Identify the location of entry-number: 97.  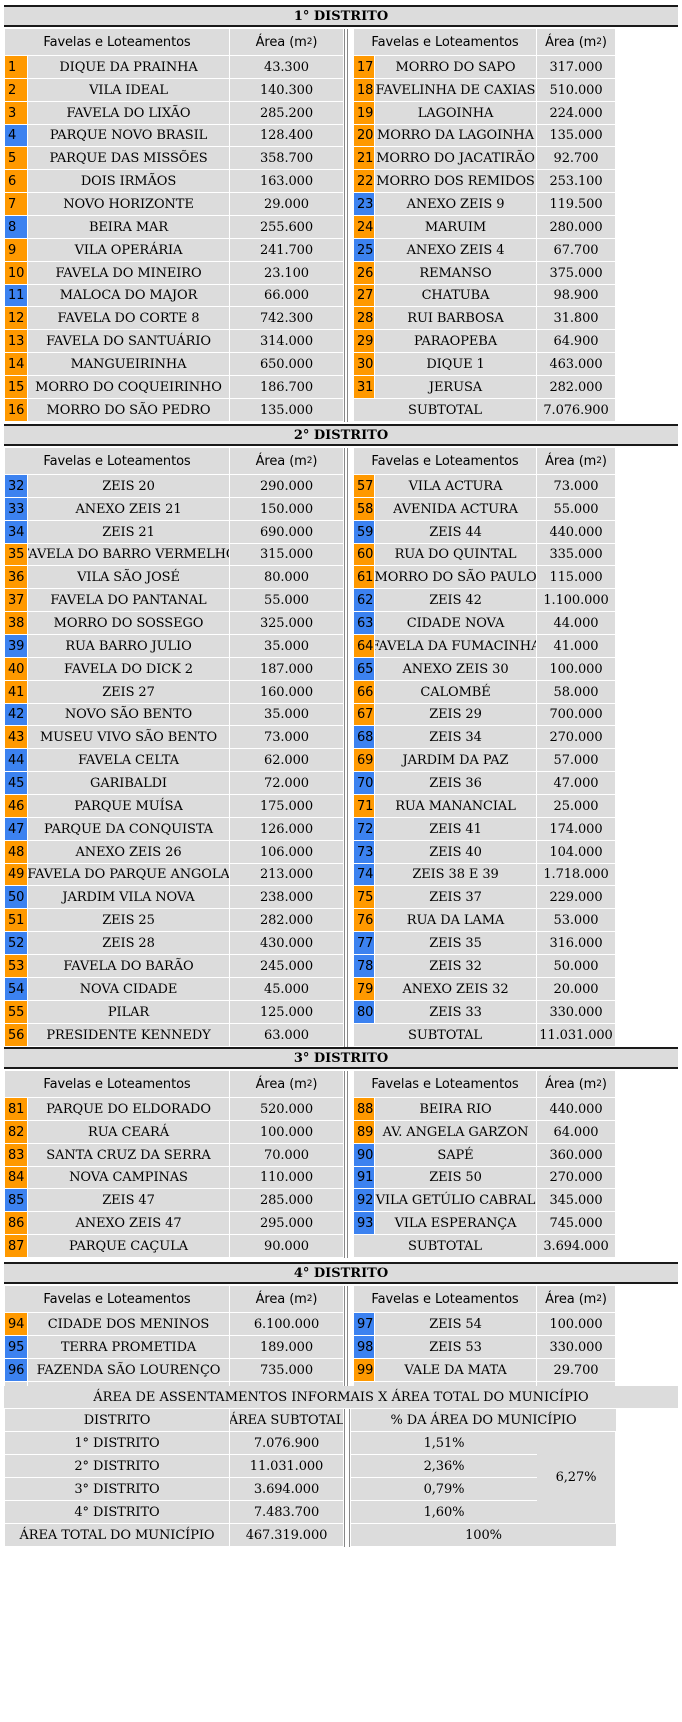
(364, 1324).